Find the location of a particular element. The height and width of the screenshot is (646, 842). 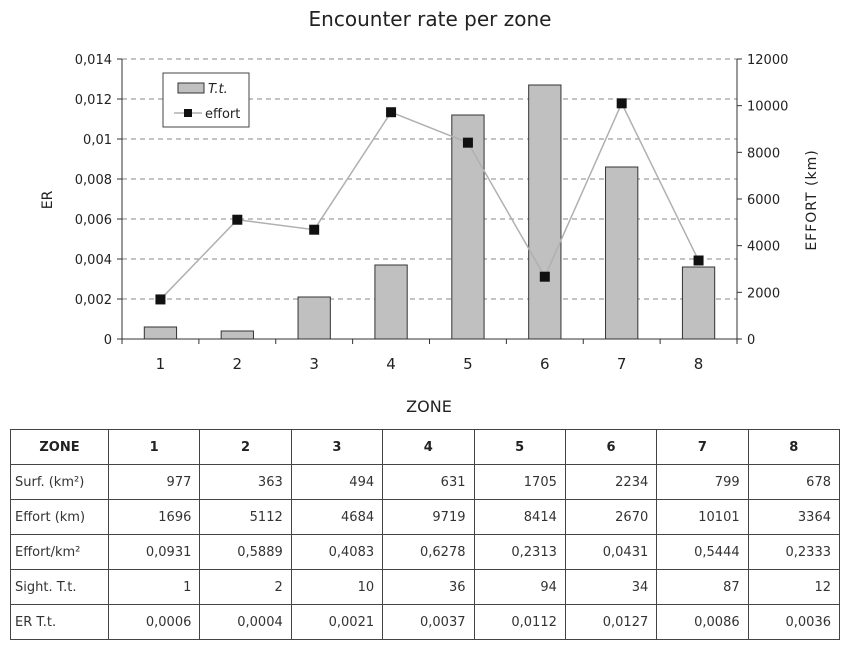

table-cell: 12 is located at coordinates (794, 587).